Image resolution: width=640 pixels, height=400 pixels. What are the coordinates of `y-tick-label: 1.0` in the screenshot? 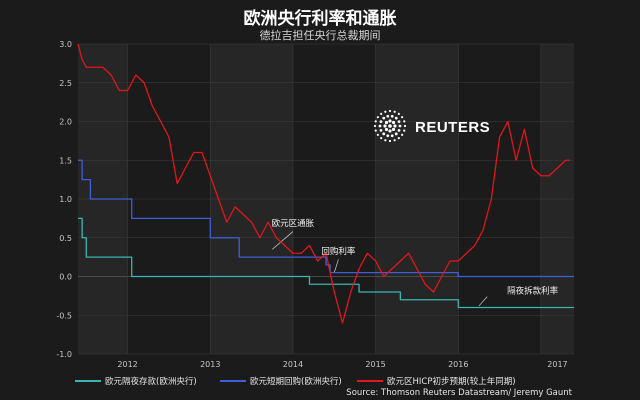 It's located at (65, 199).